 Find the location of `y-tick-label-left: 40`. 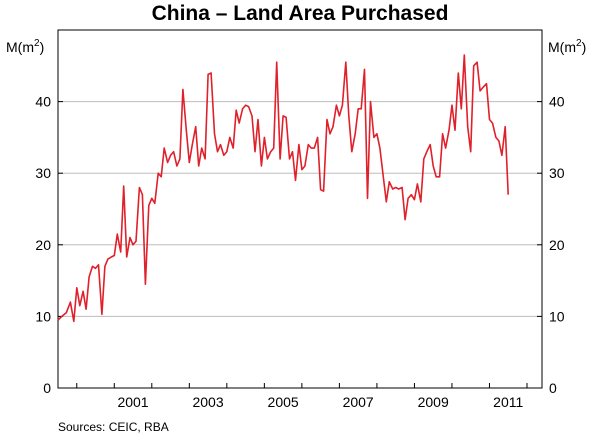

y-tick-label-left: 40 is located at coordinates (43, 102).